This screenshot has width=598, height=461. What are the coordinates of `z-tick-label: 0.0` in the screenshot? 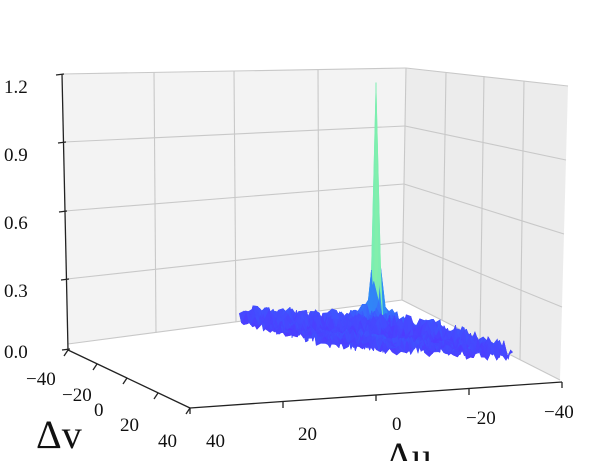 It's located at (16, 352).